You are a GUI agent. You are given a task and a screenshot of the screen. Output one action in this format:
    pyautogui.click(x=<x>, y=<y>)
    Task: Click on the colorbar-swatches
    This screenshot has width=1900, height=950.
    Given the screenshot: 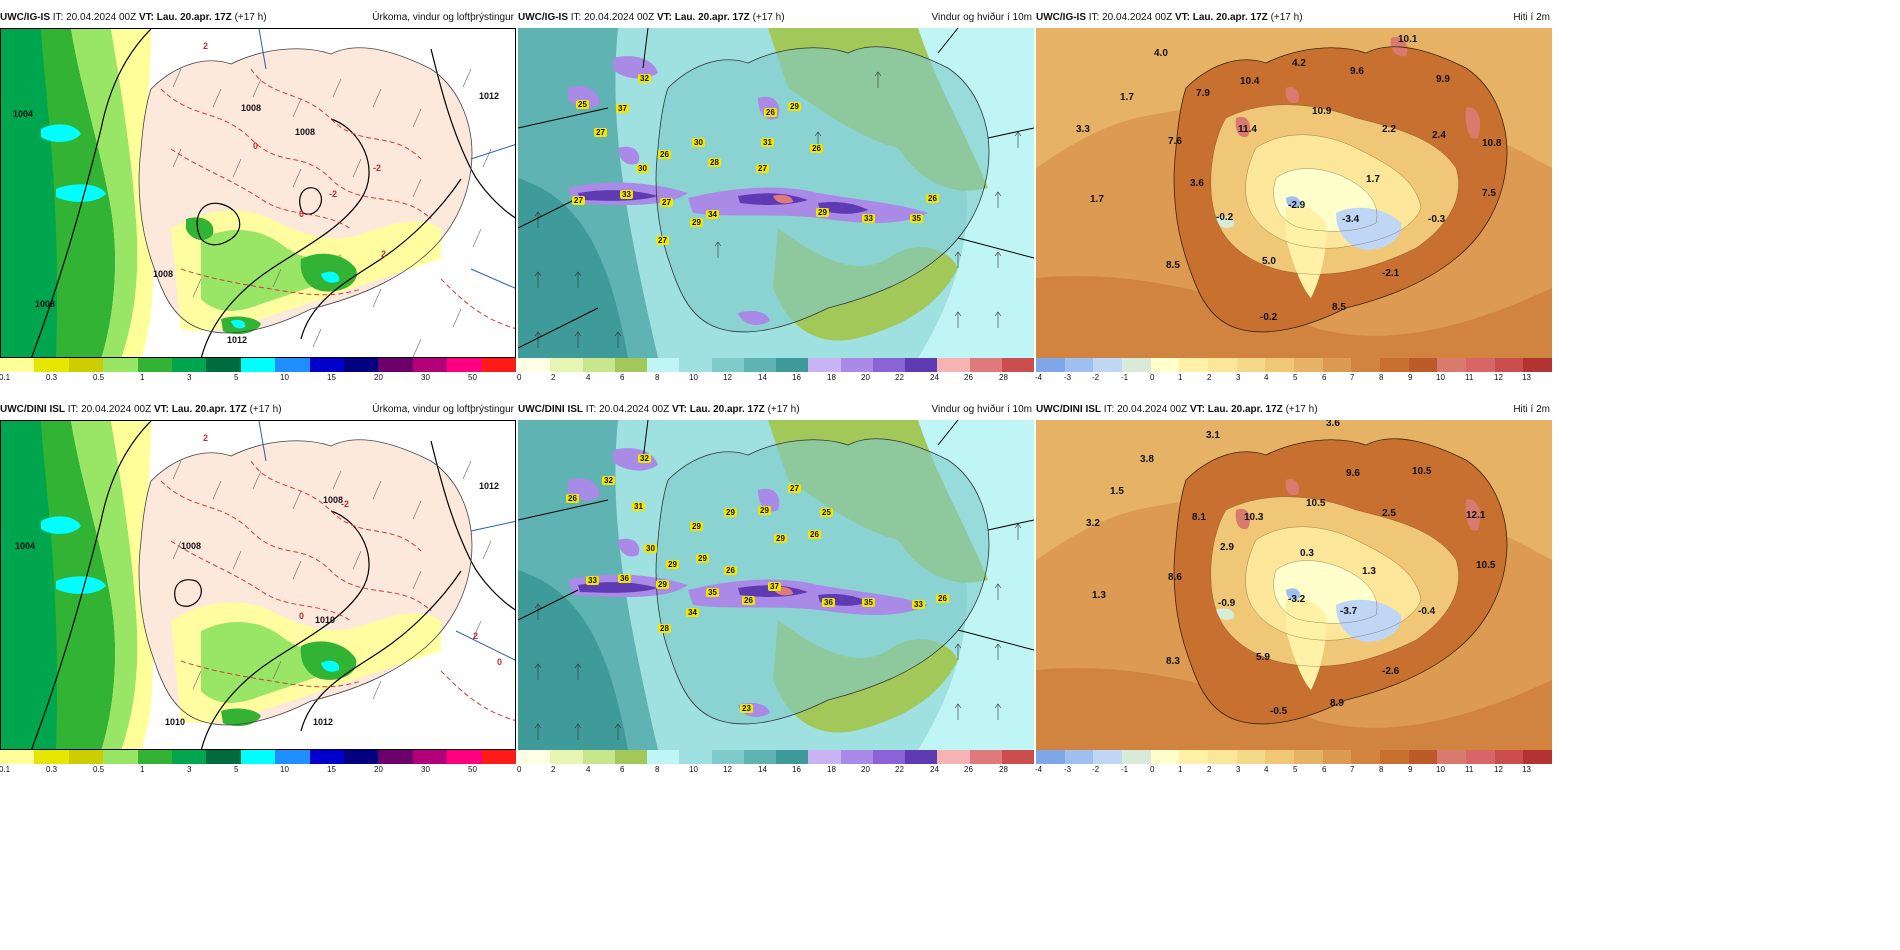 What is the action you would take?
    pyautogui.click(x=1294, y=365)
    